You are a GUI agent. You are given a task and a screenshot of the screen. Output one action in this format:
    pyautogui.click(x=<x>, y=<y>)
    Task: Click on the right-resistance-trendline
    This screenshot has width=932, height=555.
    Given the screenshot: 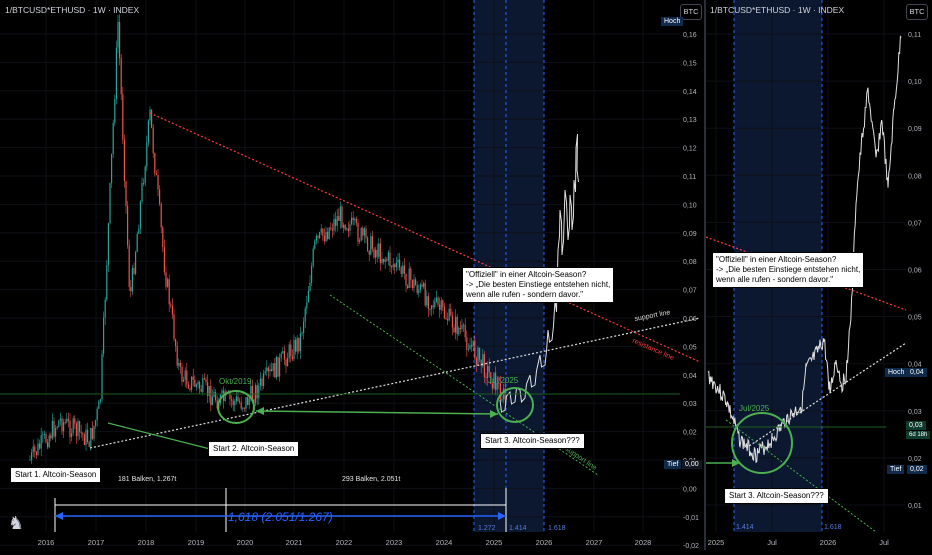 What is the action you would take?
    pyautogui.click(x=806, y=273)
    